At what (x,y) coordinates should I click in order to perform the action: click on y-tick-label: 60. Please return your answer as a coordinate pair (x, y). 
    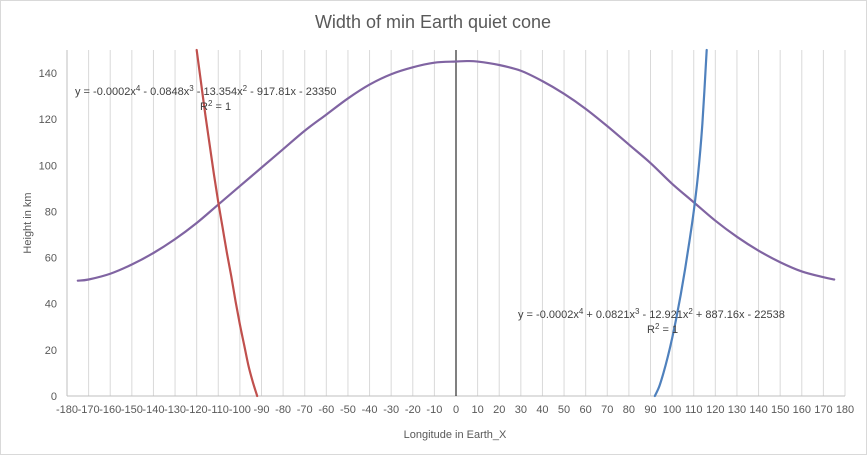
    Looking at the image, I should click on (51, 259).